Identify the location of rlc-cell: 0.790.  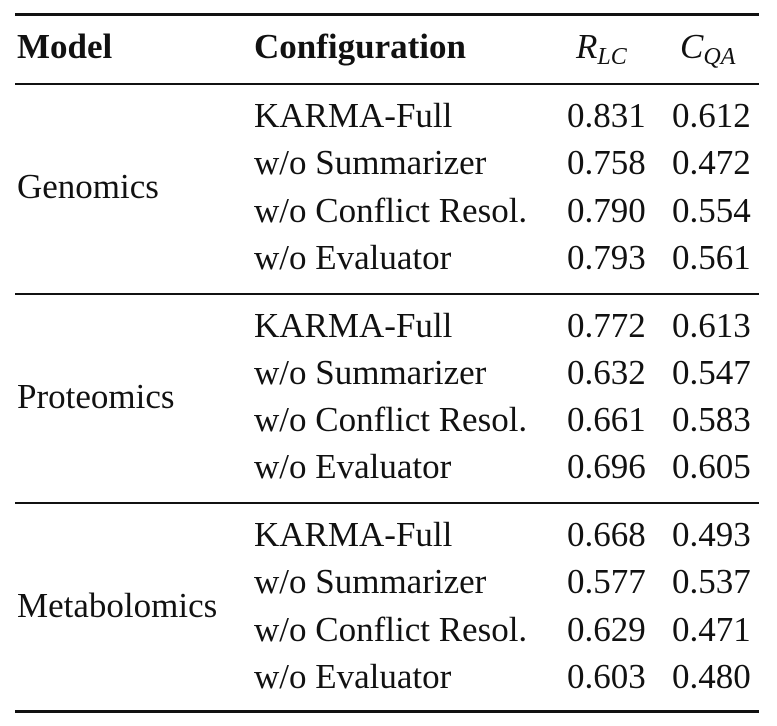
(606, 210).